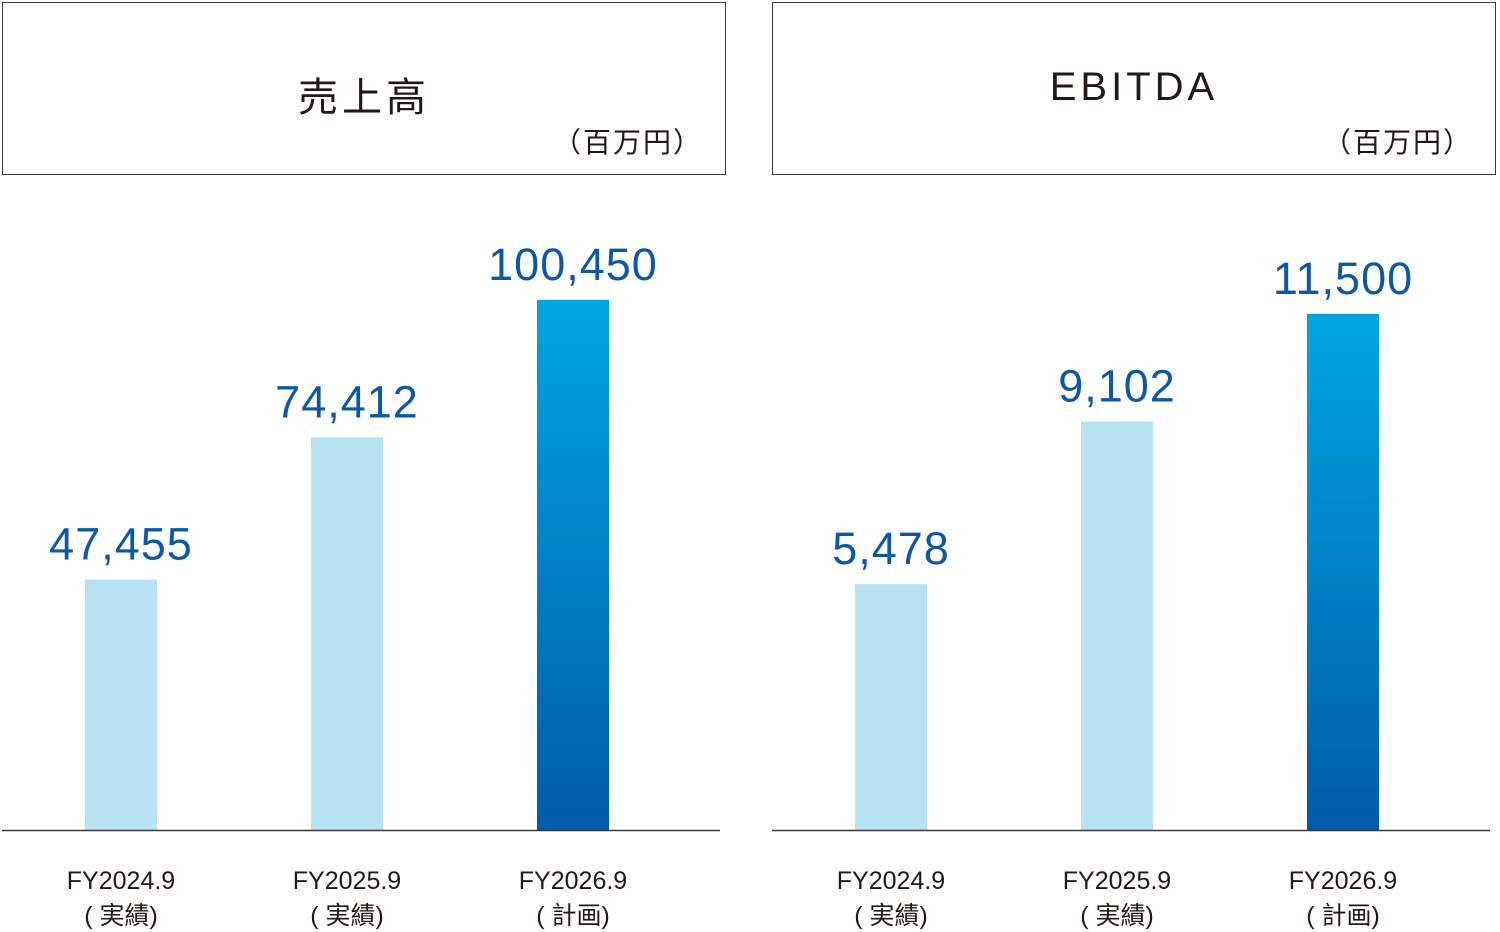  What do you see at coordinates (1117, 625) in the screenshot?
I see `ebitda-bar-FY2025.9` at bounding box center [1117, 625].